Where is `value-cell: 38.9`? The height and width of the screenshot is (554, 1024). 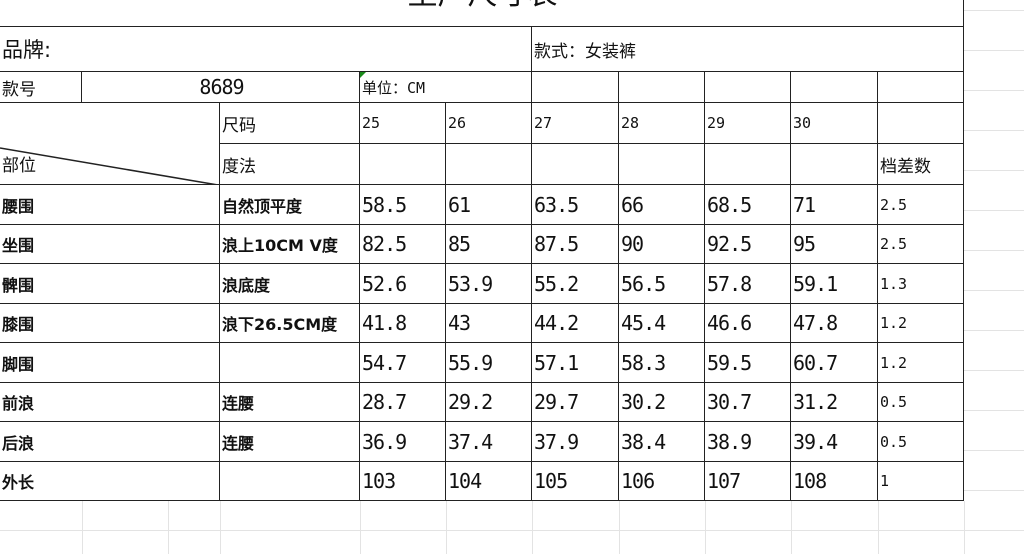 value-cell: 38.9 is located at coordinates (748, 442).